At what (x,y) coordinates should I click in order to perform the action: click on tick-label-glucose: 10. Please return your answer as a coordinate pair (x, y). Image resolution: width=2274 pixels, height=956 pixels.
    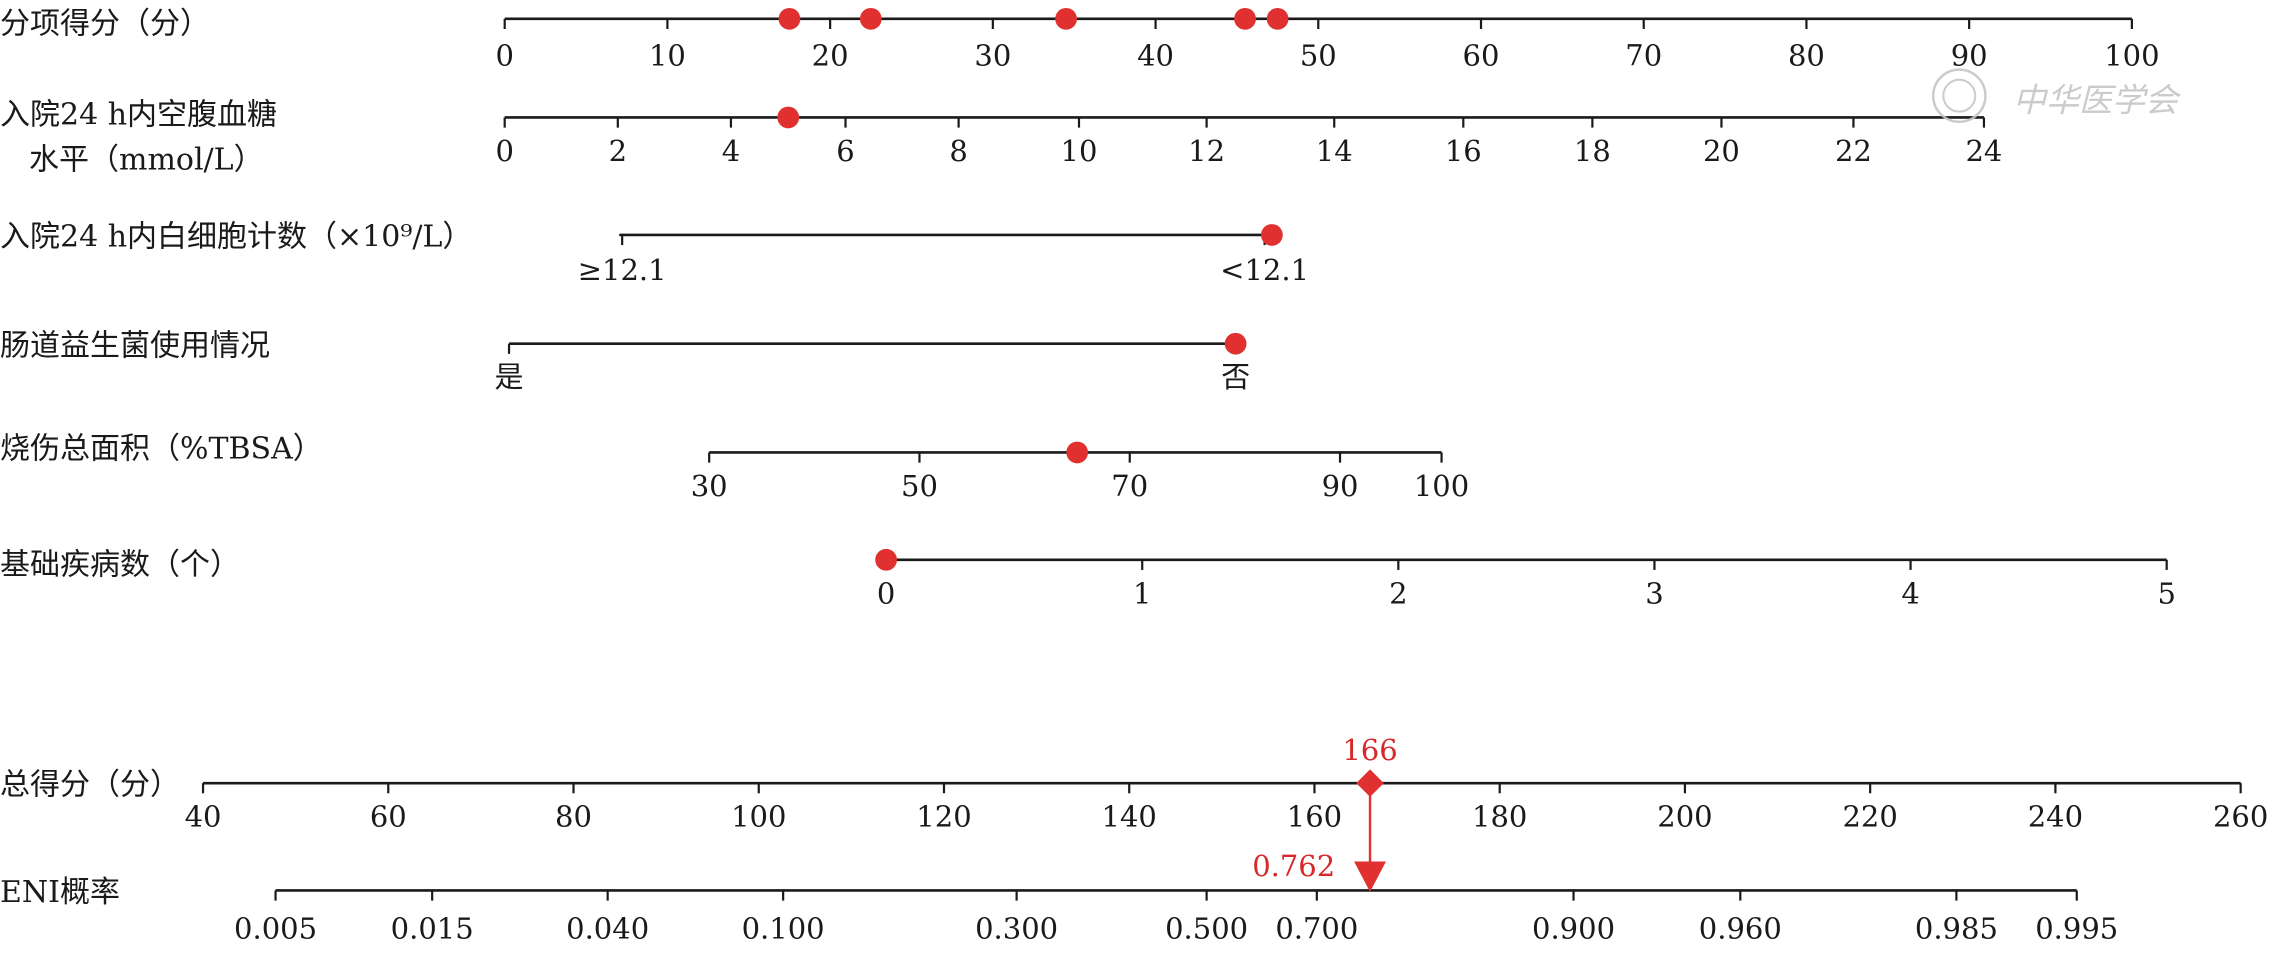
    Looking at the image, I should click on (1079, 151).